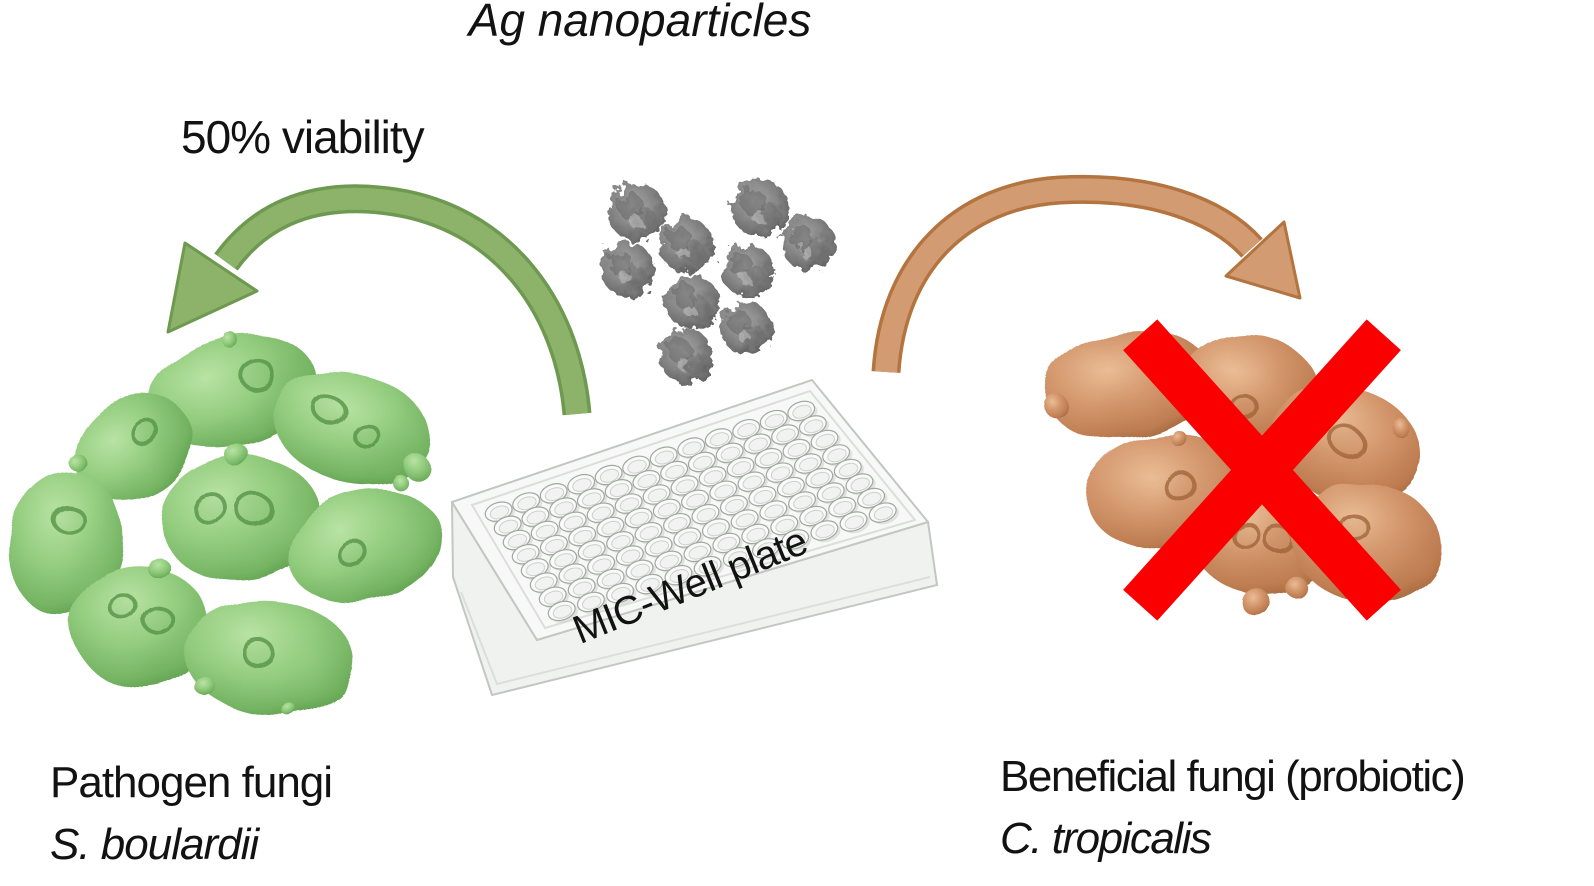 Image resolution: width=1594 pixels, height=886 pixels. I want to click on label-s-boulardii: S. boulardii, so click(154, 844).